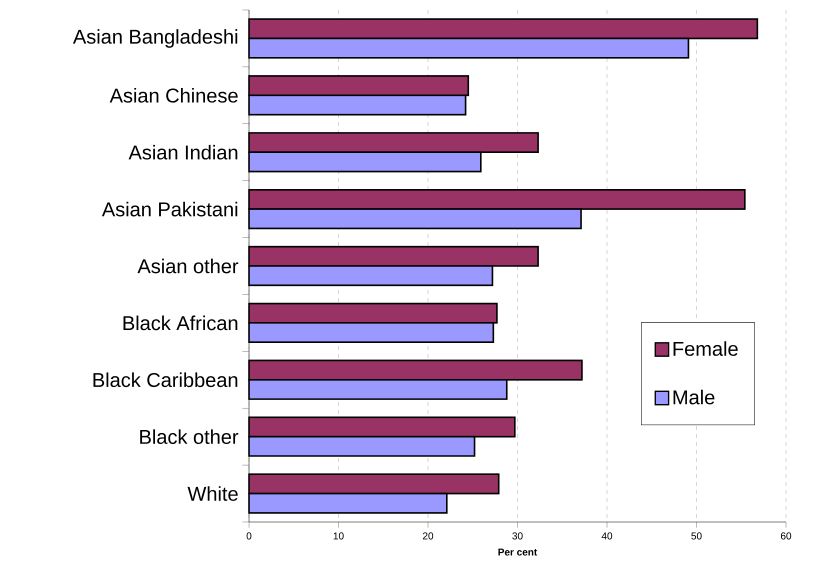 Image resolution: width=830 pixels, height=577 pixels. I want to click on x-axis-title: Per cent, so click(518, 552).